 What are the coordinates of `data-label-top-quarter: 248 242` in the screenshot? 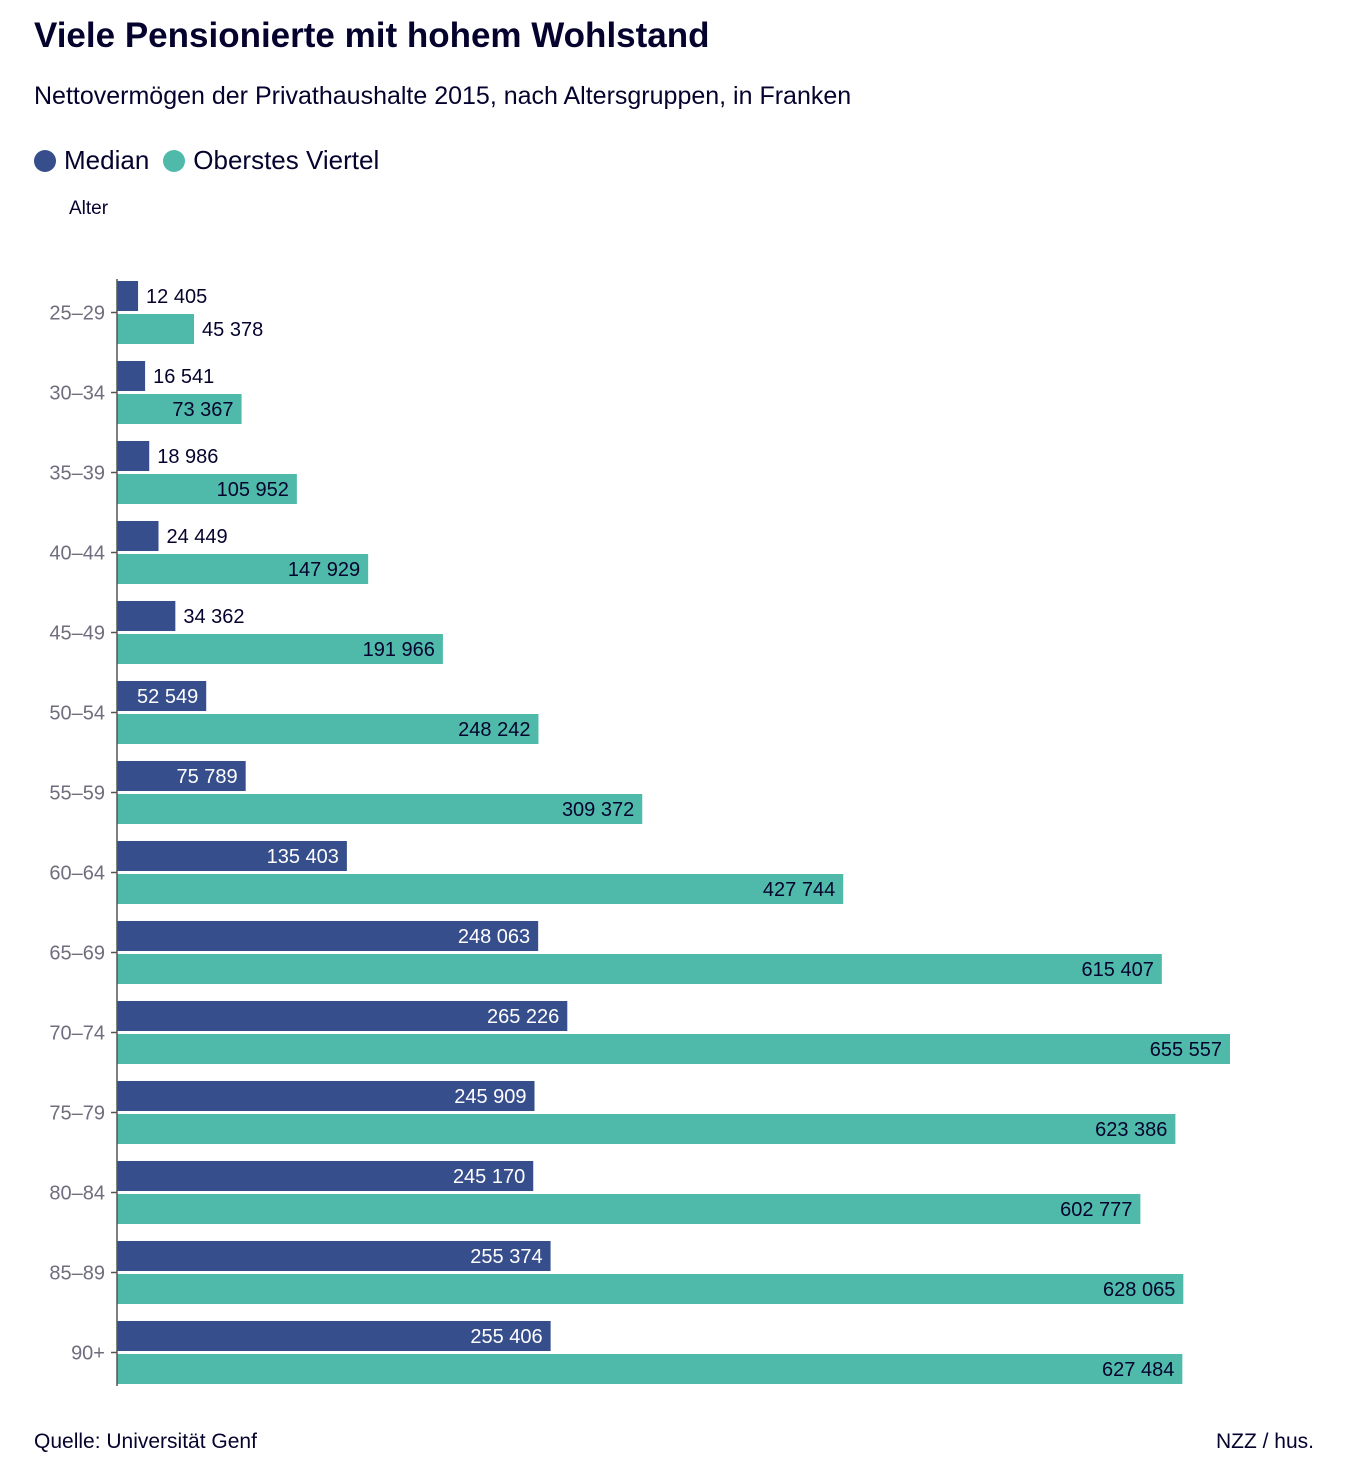 It's located at (494, 730).